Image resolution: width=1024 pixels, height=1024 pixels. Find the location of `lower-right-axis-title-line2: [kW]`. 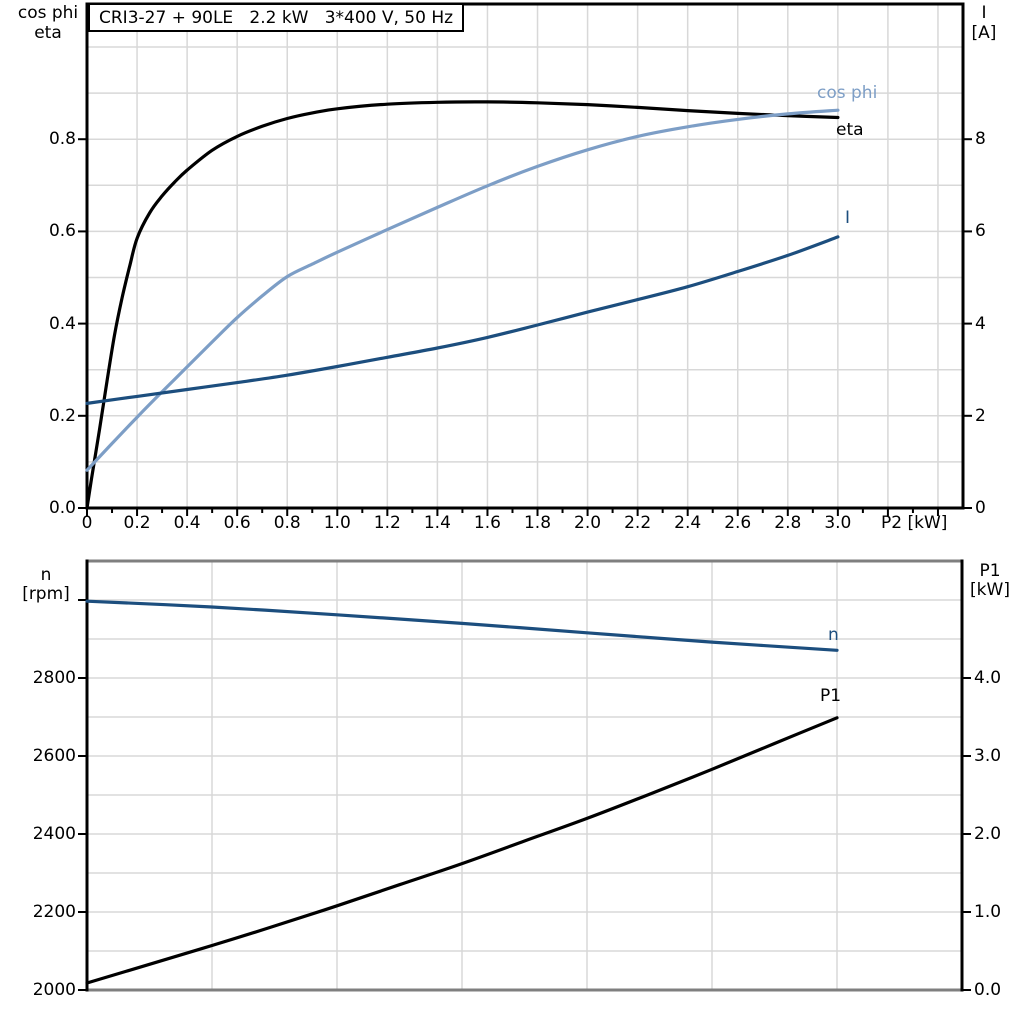

lower-right-axis-title-line2: [kW] is located at coordinates (990, 590).